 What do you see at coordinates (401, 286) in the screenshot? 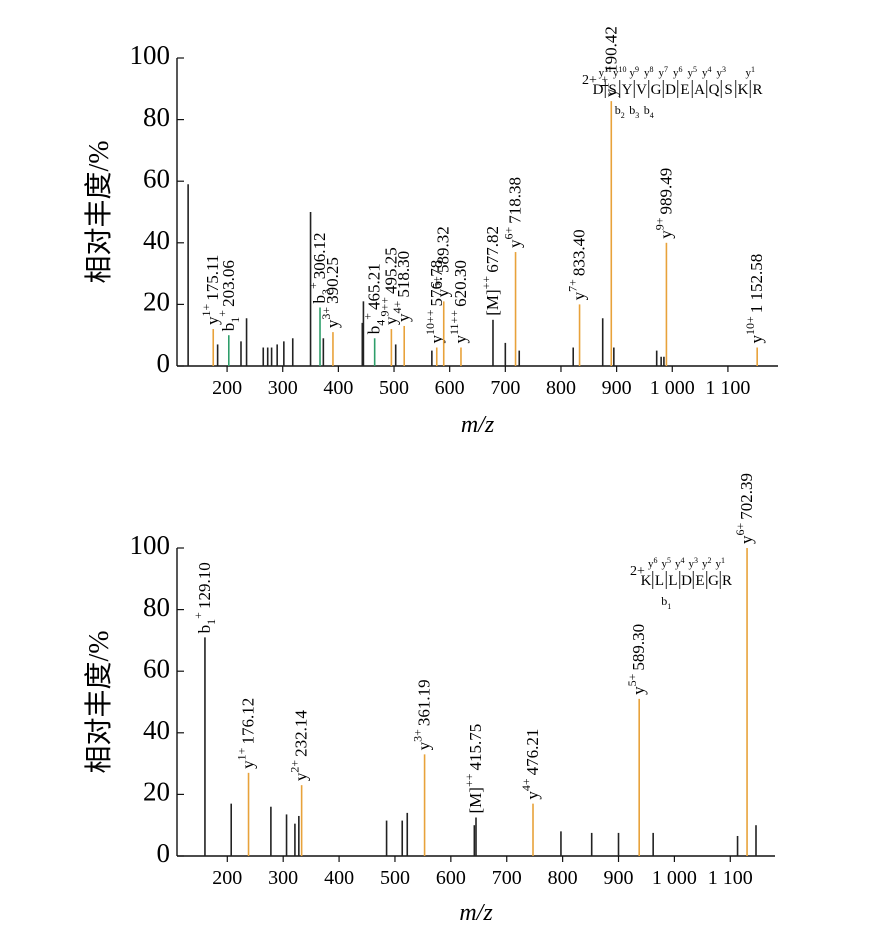
I see `peak-label: y4+518.30` at bounding box center [401, 286].